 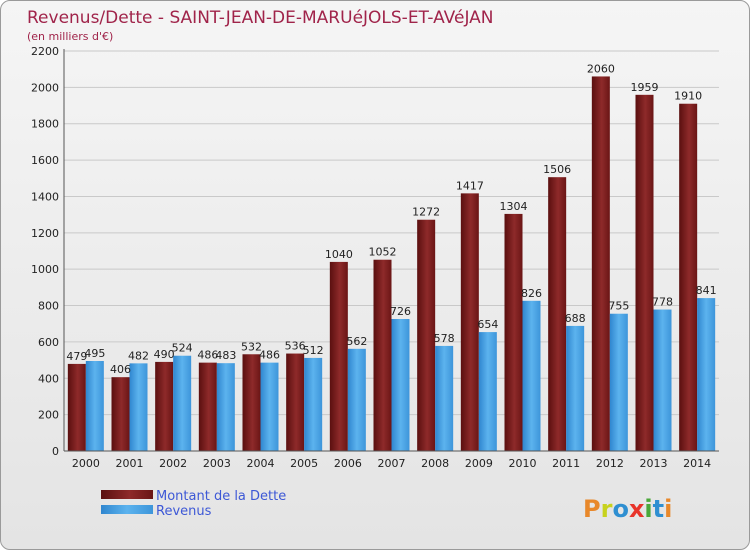 What do you see at coordinates (313, 350) in the screenshot?
I see `data-label: 512` at bounding box center [313, 350].